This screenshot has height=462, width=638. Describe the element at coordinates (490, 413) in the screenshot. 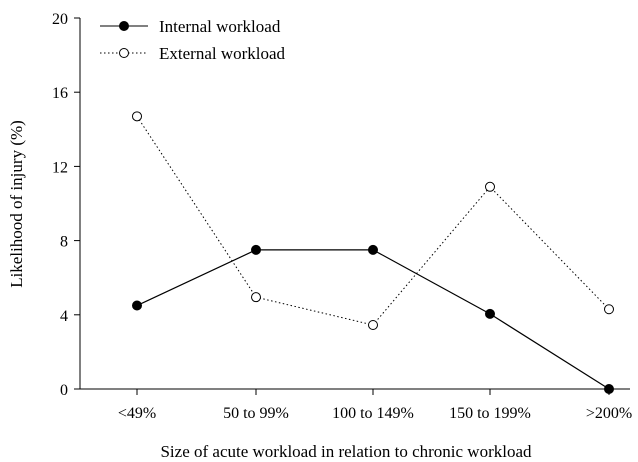

I see `x-tick-label: 150 to 199%` at that location.